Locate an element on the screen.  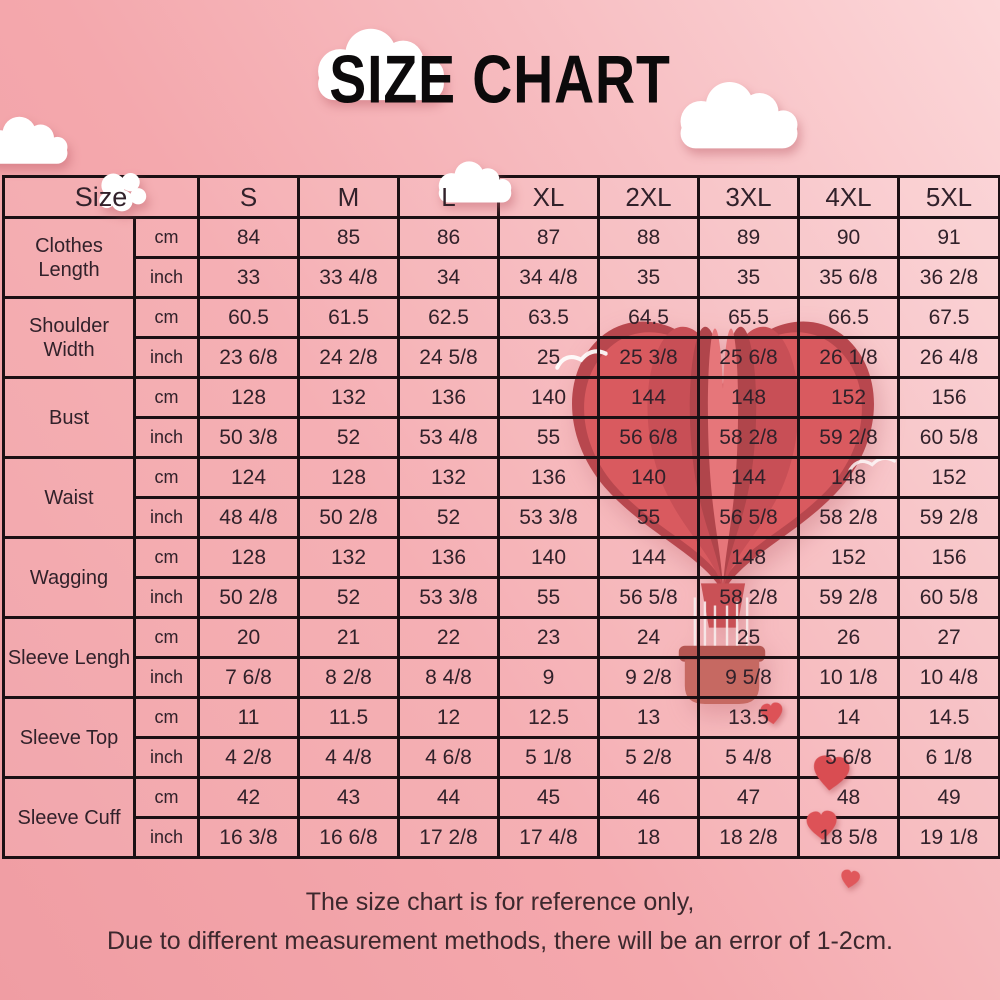
cell-value-text: 8 4/8 is located at coordinates (448, 677).